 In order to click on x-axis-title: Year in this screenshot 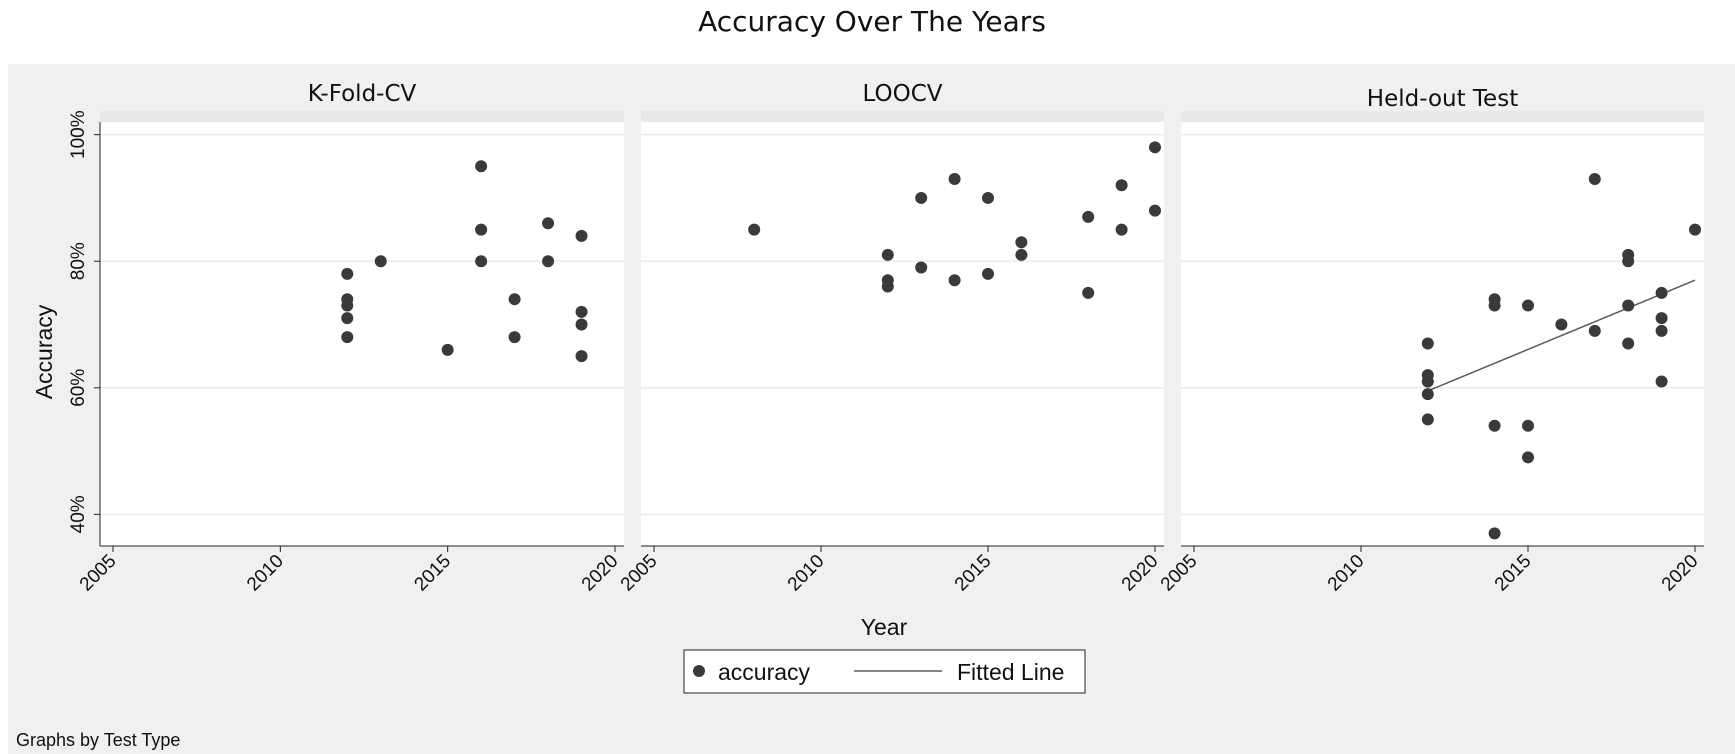, I will do `click(884, 627)`.